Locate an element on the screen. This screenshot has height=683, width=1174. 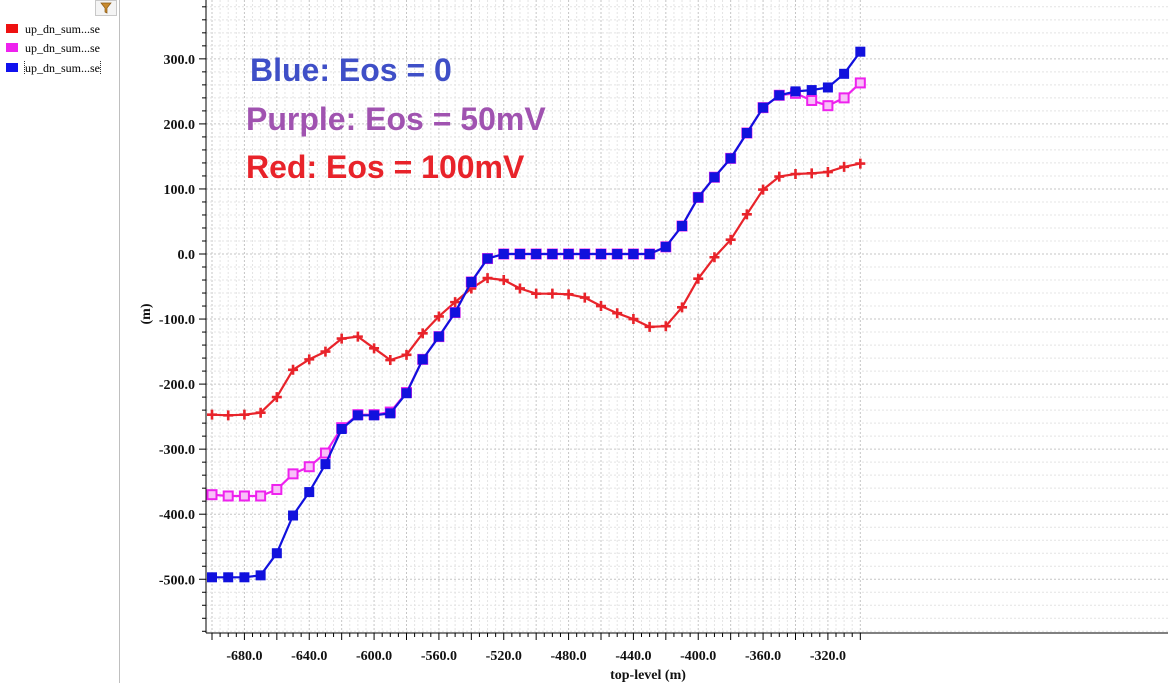
y-tick-label: 100.0 is located at coordinates (180, 190).